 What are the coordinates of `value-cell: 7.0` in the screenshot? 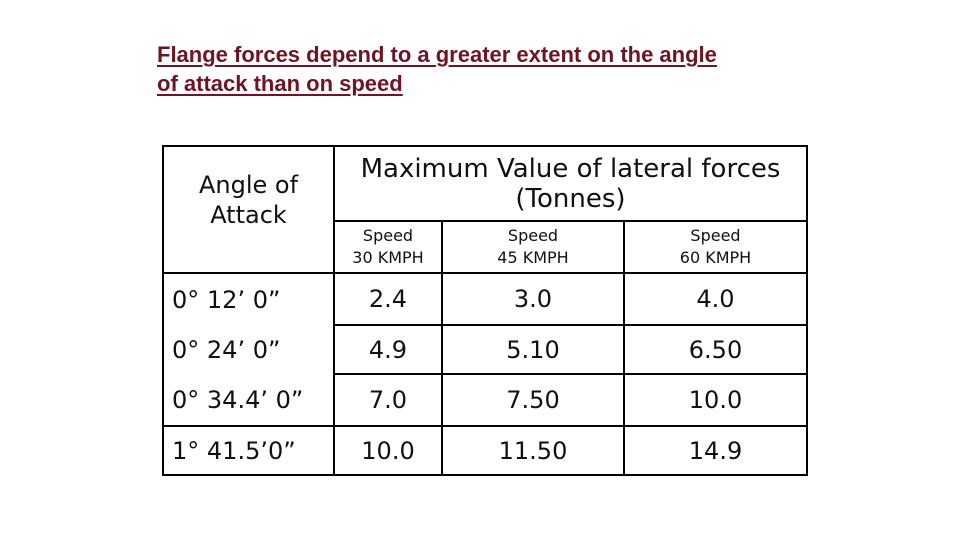 It's located at (388, 400).